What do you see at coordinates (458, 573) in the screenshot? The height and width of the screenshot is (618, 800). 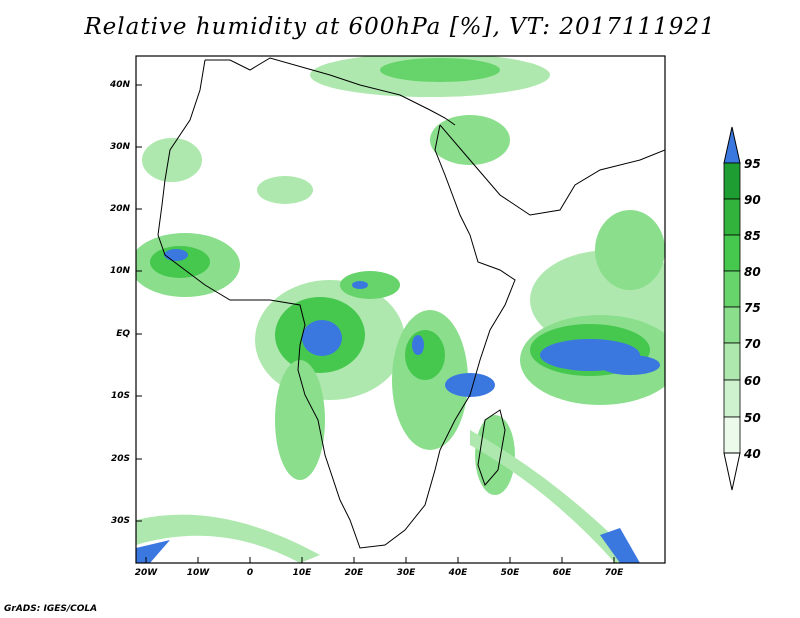 I see `lon-label: 40E` at bounding box center [458, 573].